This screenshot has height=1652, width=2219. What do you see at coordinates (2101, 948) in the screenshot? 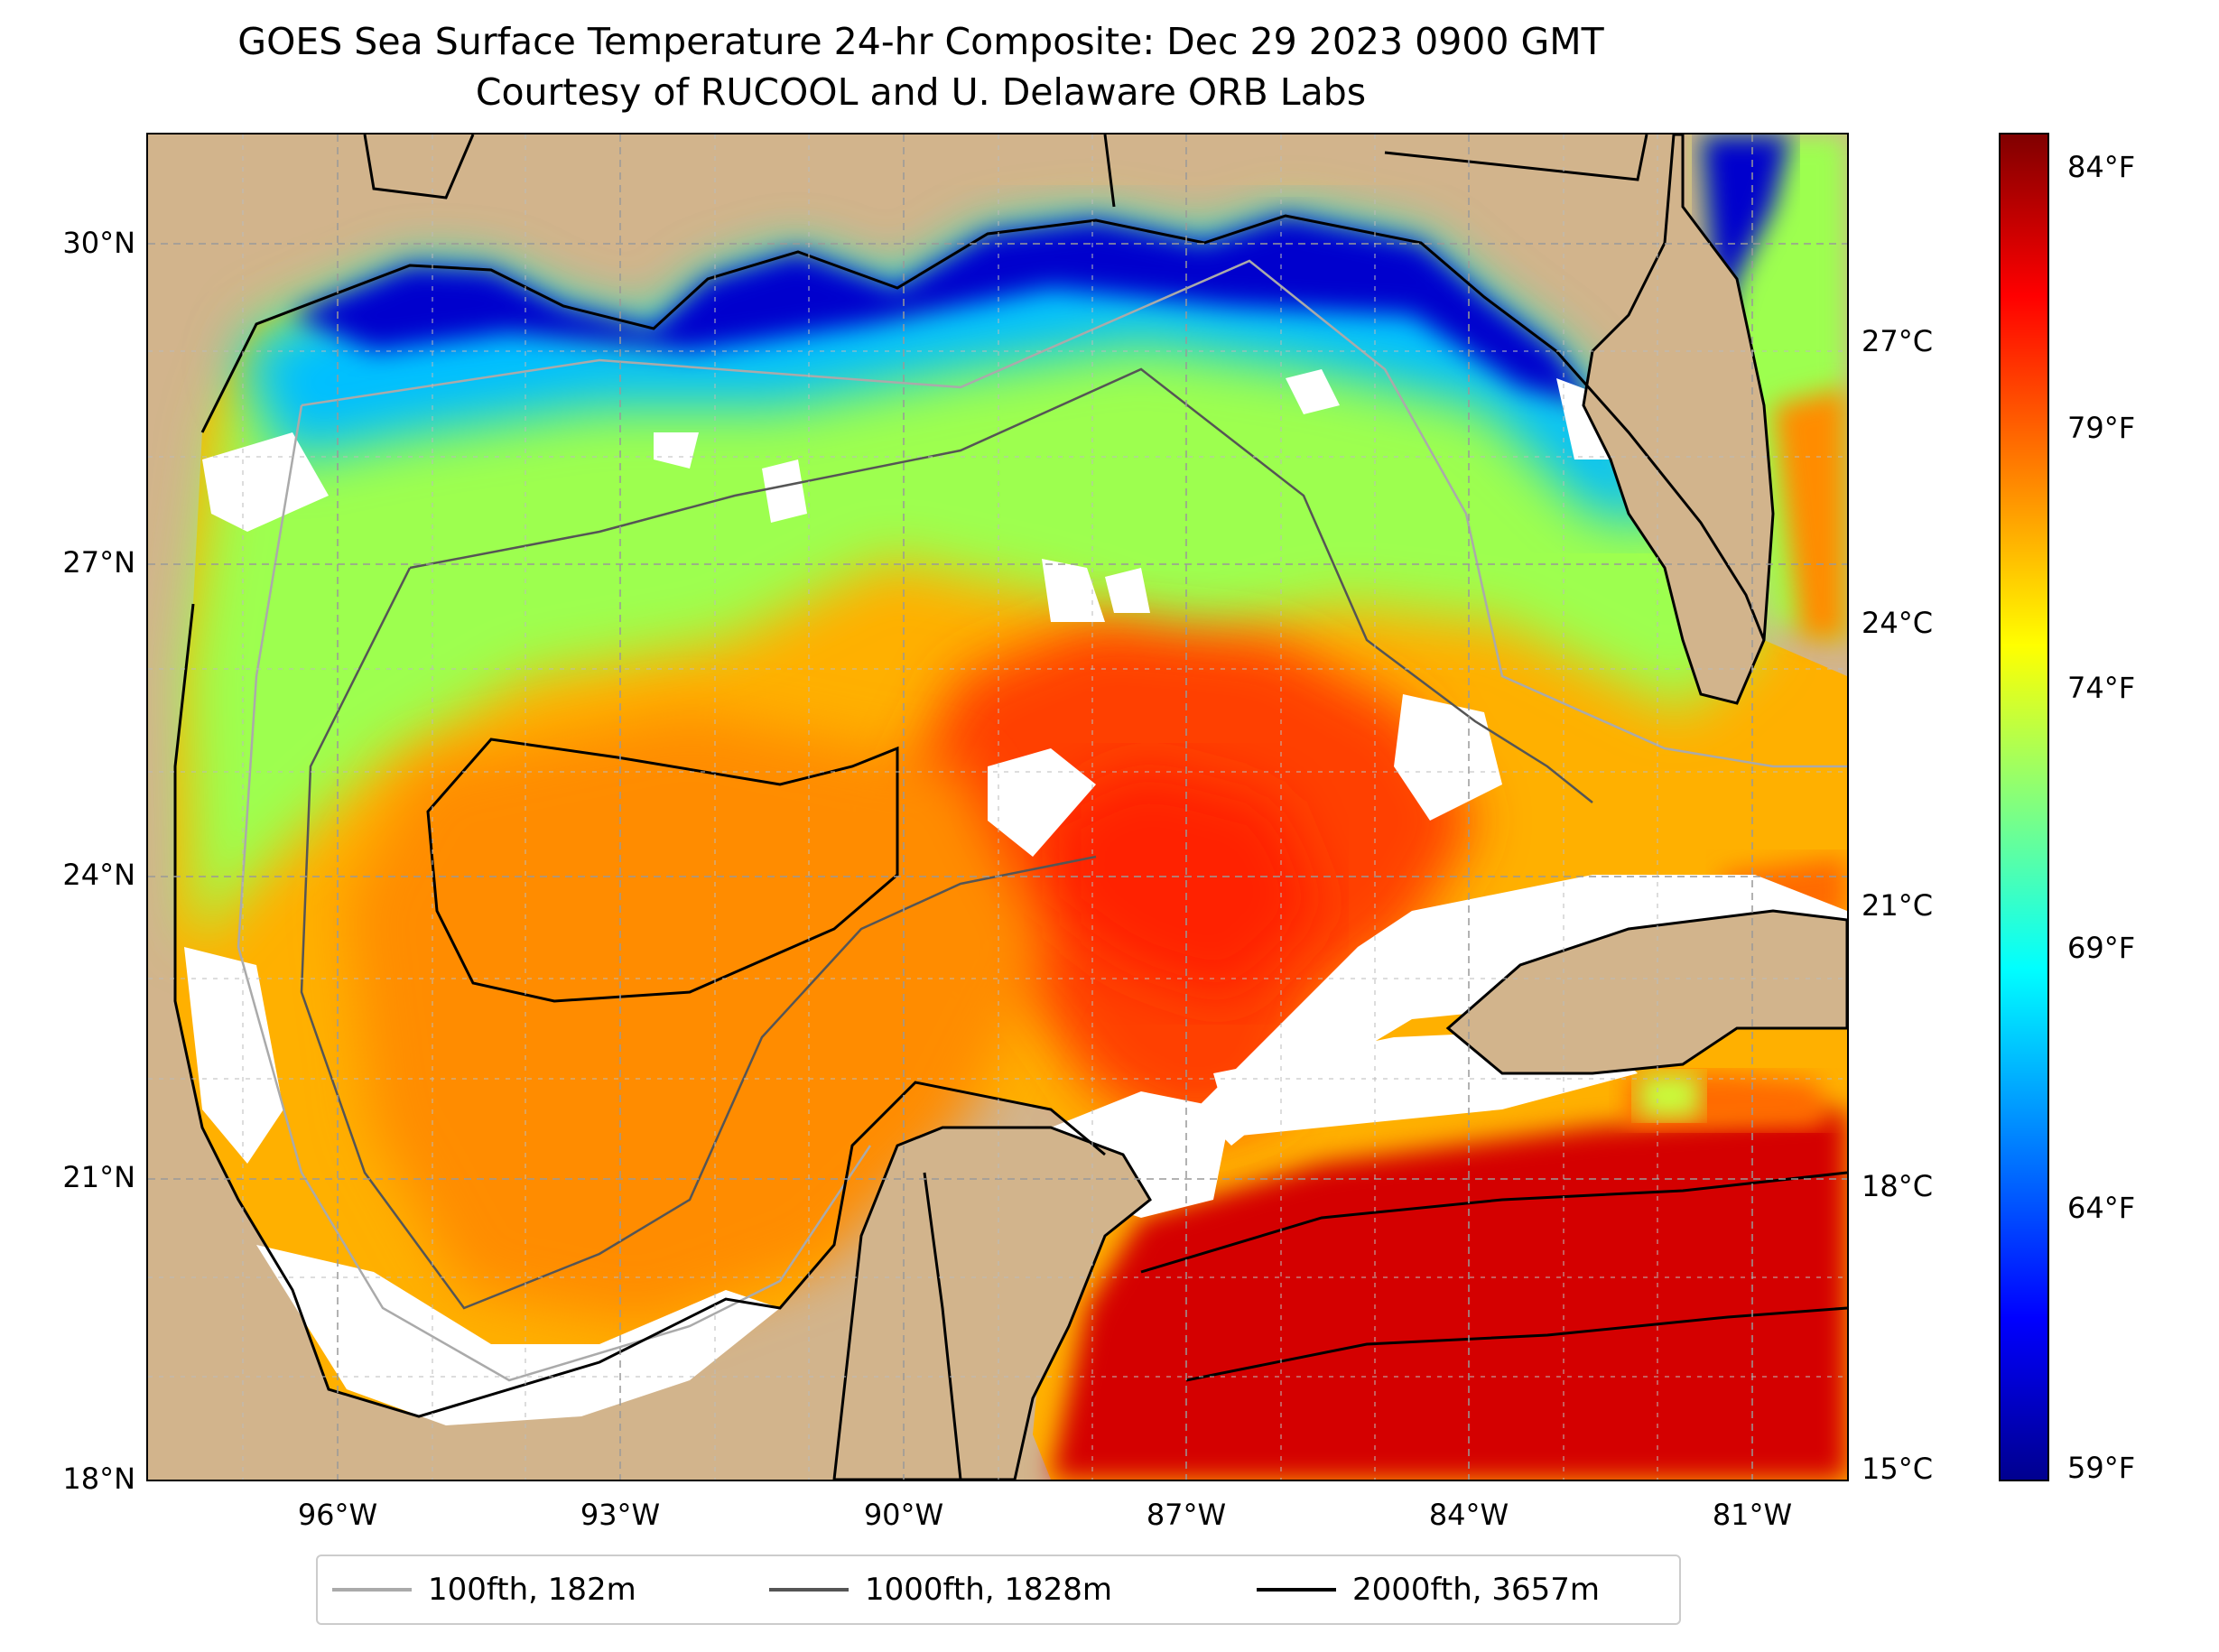
I see `fahrenheit-tick-label: 69°F` at bounding box center [2101, 948].